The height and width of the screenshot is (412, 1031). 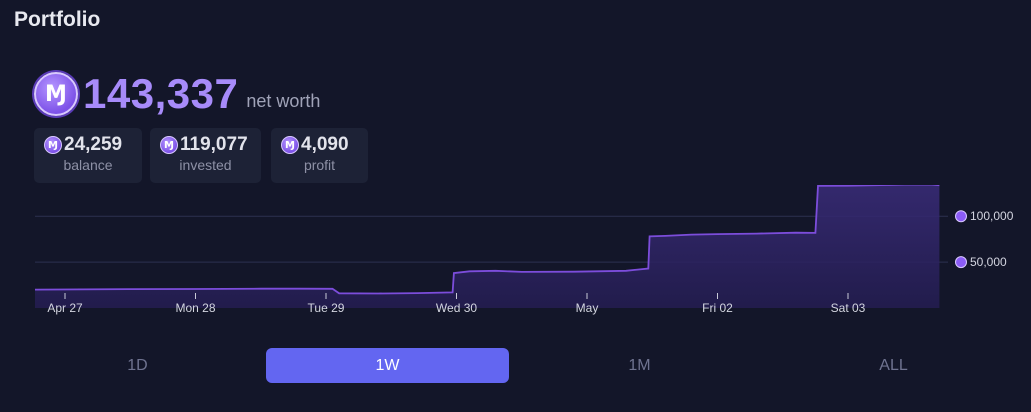 I want to click on x-tick-label: May, so click(x=587, y=308).